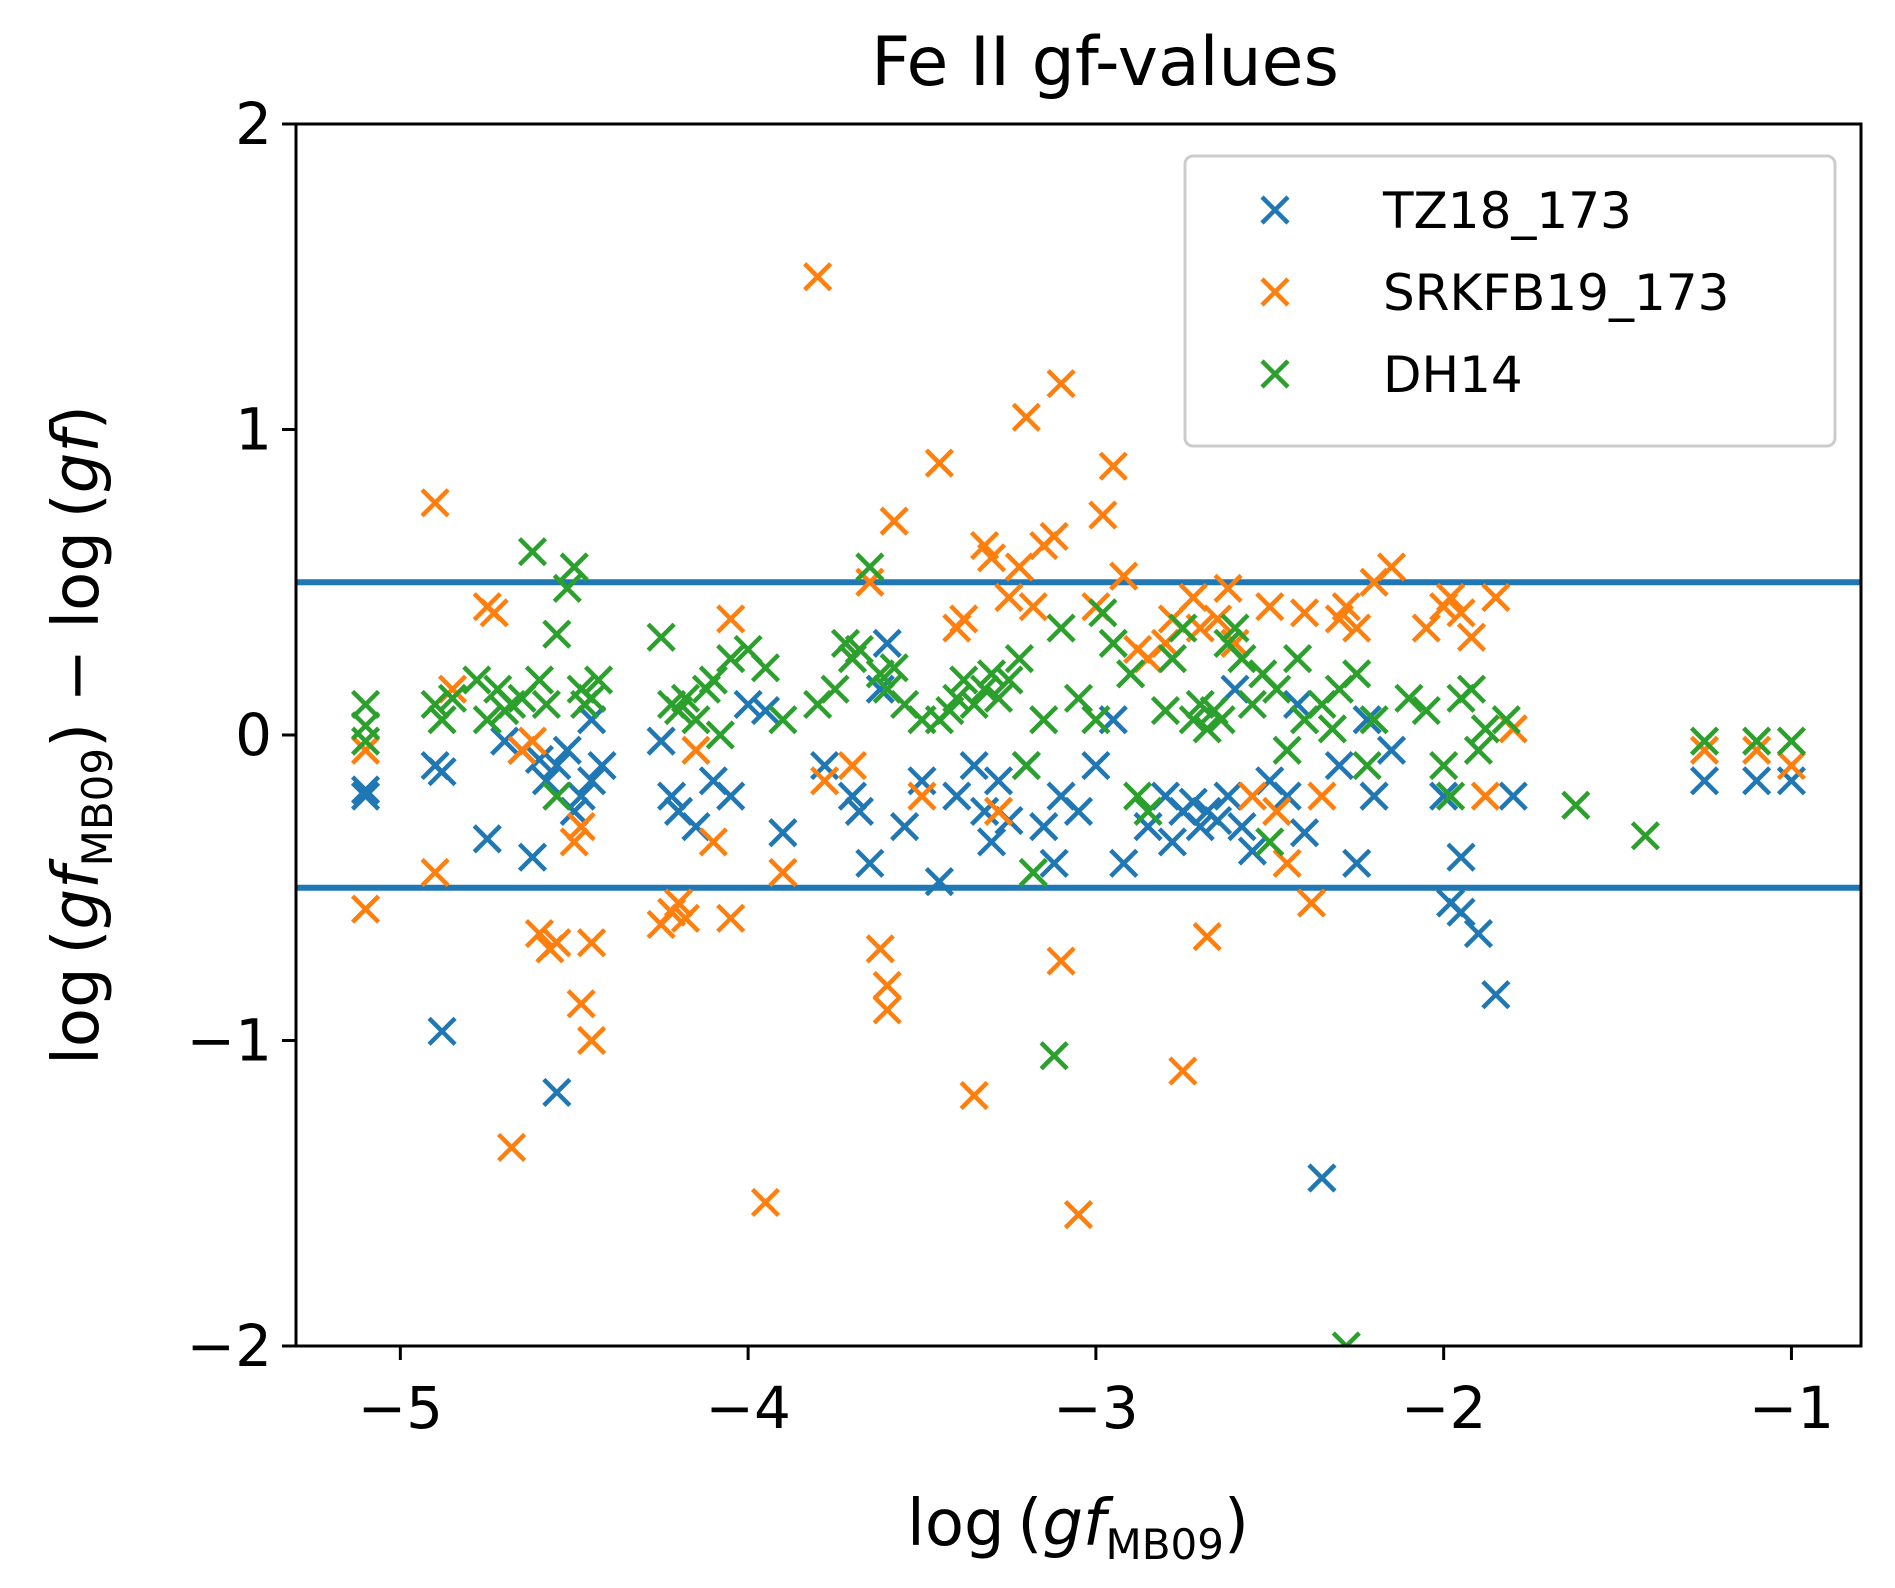 This screenshot has width=1895, height=1588. Describe the element at coordinates (1165, 1544) in the screenshot. I see `x-axis-label-sub: MB09` at that location.